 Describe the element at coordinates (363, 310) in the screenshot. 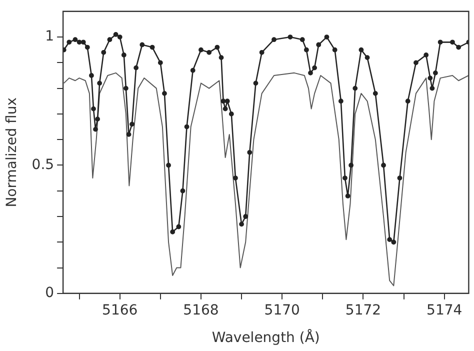

I see `x-tick-label: 5172` at that location.